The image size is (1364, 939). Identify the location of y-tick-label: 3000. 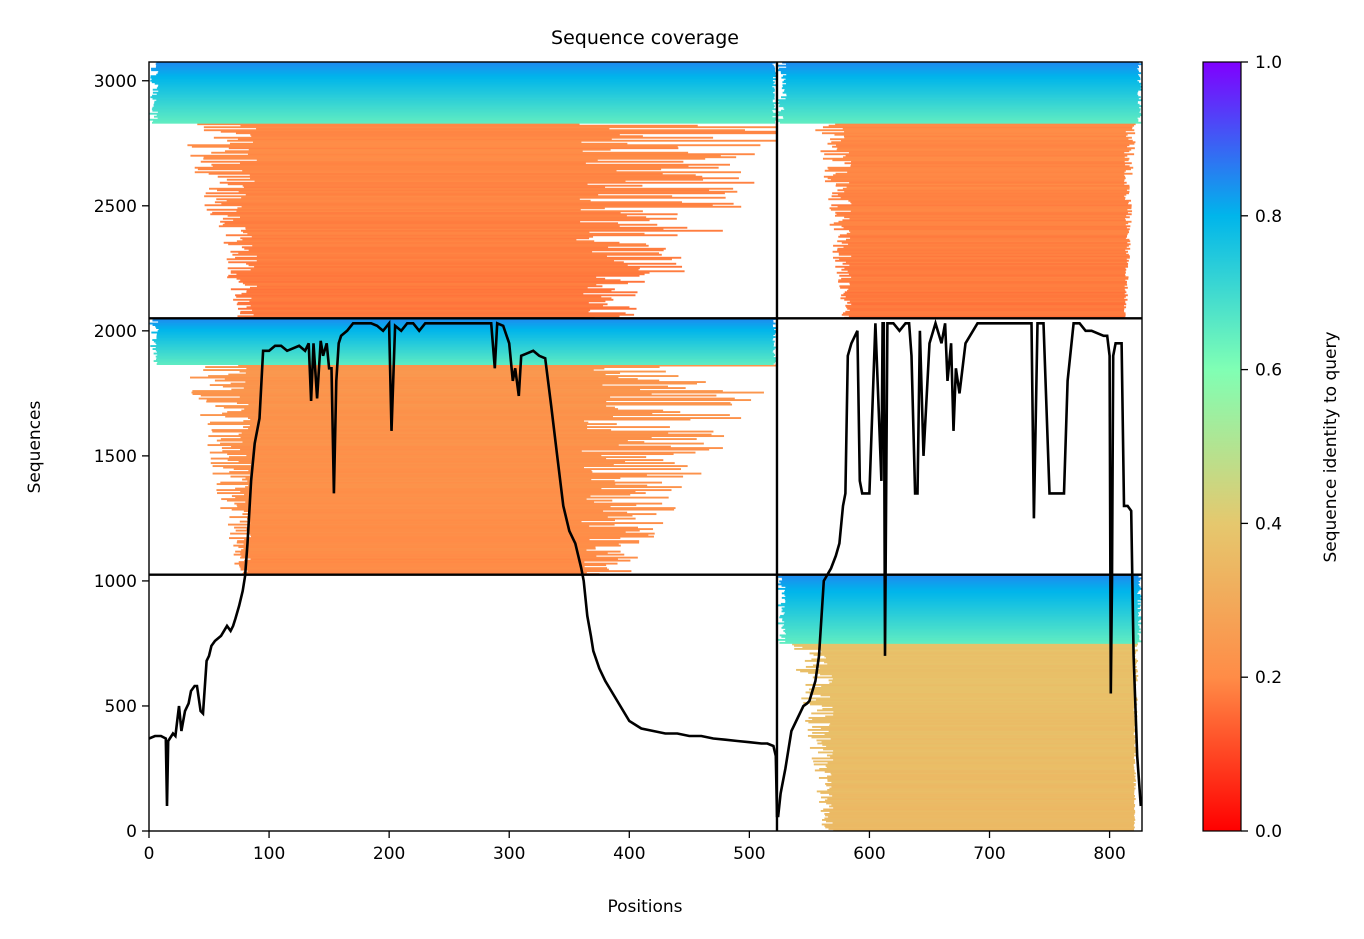
(115, 82).